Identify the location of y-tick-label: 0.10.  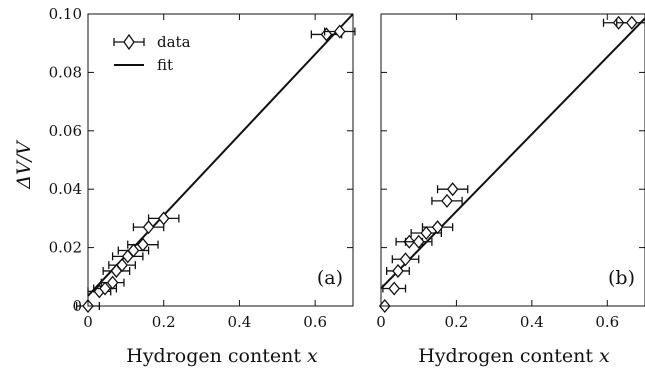
(65, 14).